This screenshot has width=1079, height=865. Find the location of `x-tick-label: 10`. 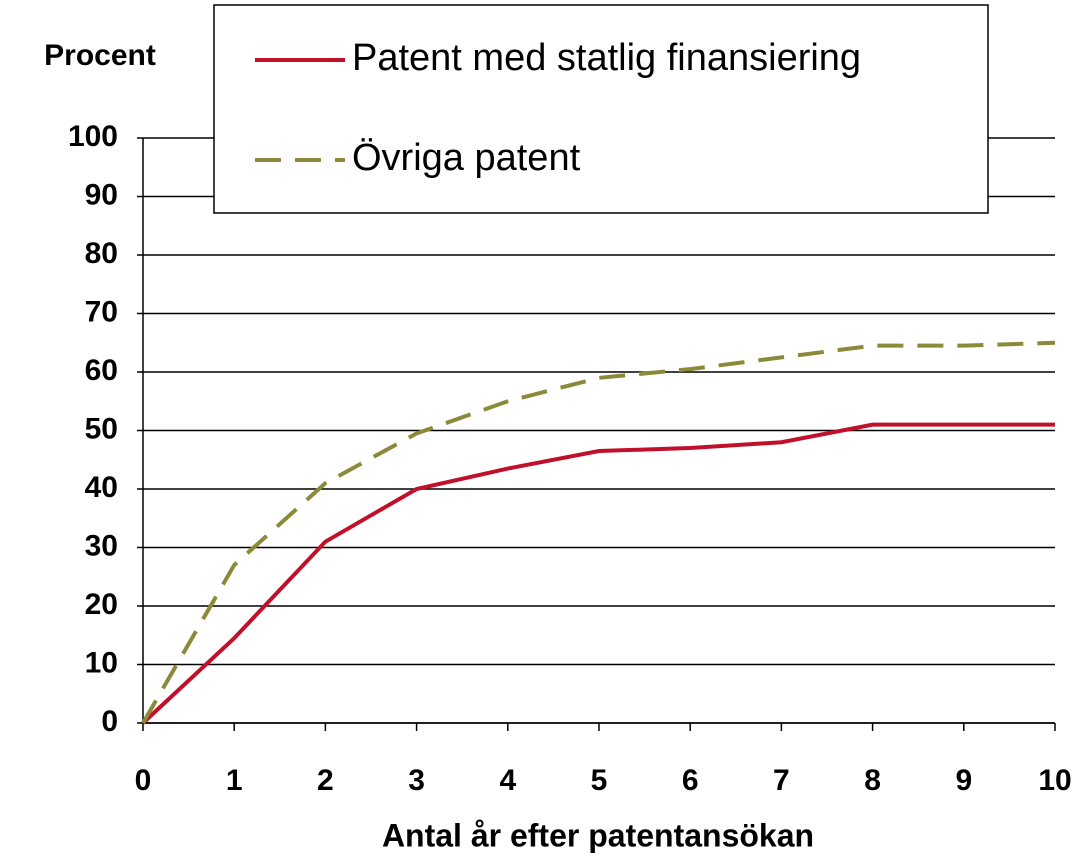

x-tick-label: 10 is located at coordinates (1054, 780).